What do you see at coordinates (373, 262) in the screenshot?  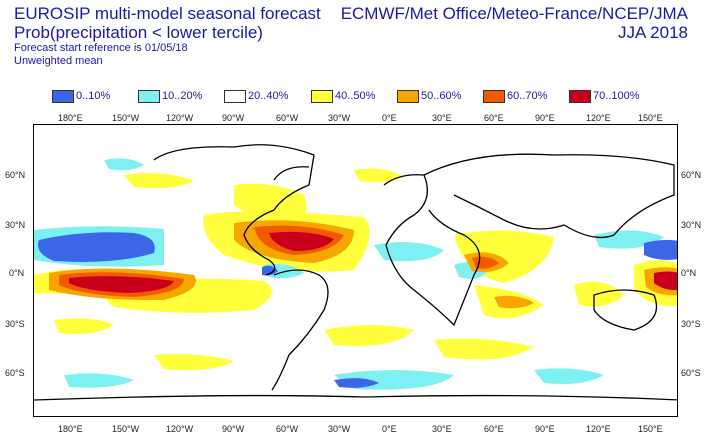 I see `prob-70-100-layer` at bounding box center [373, 262].